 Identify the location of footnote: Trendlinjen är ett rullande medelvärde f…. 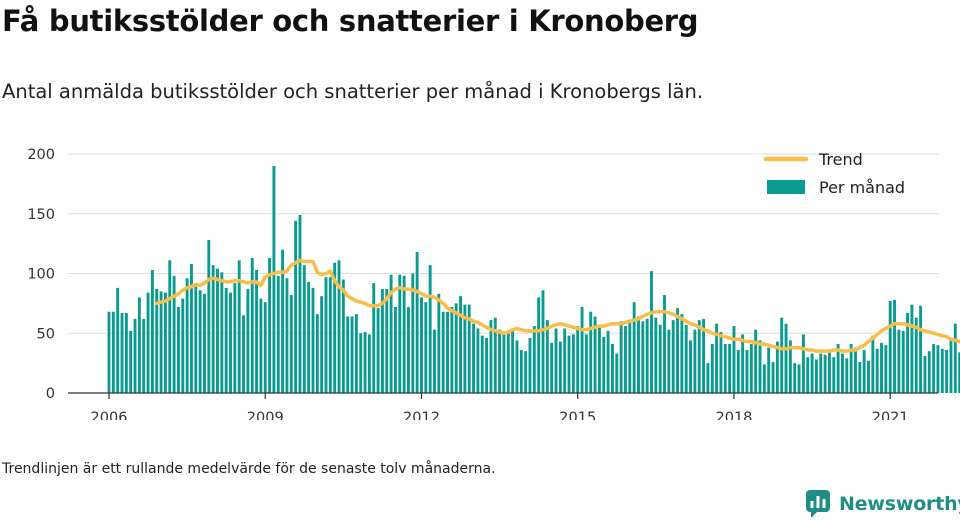
(249, 469).